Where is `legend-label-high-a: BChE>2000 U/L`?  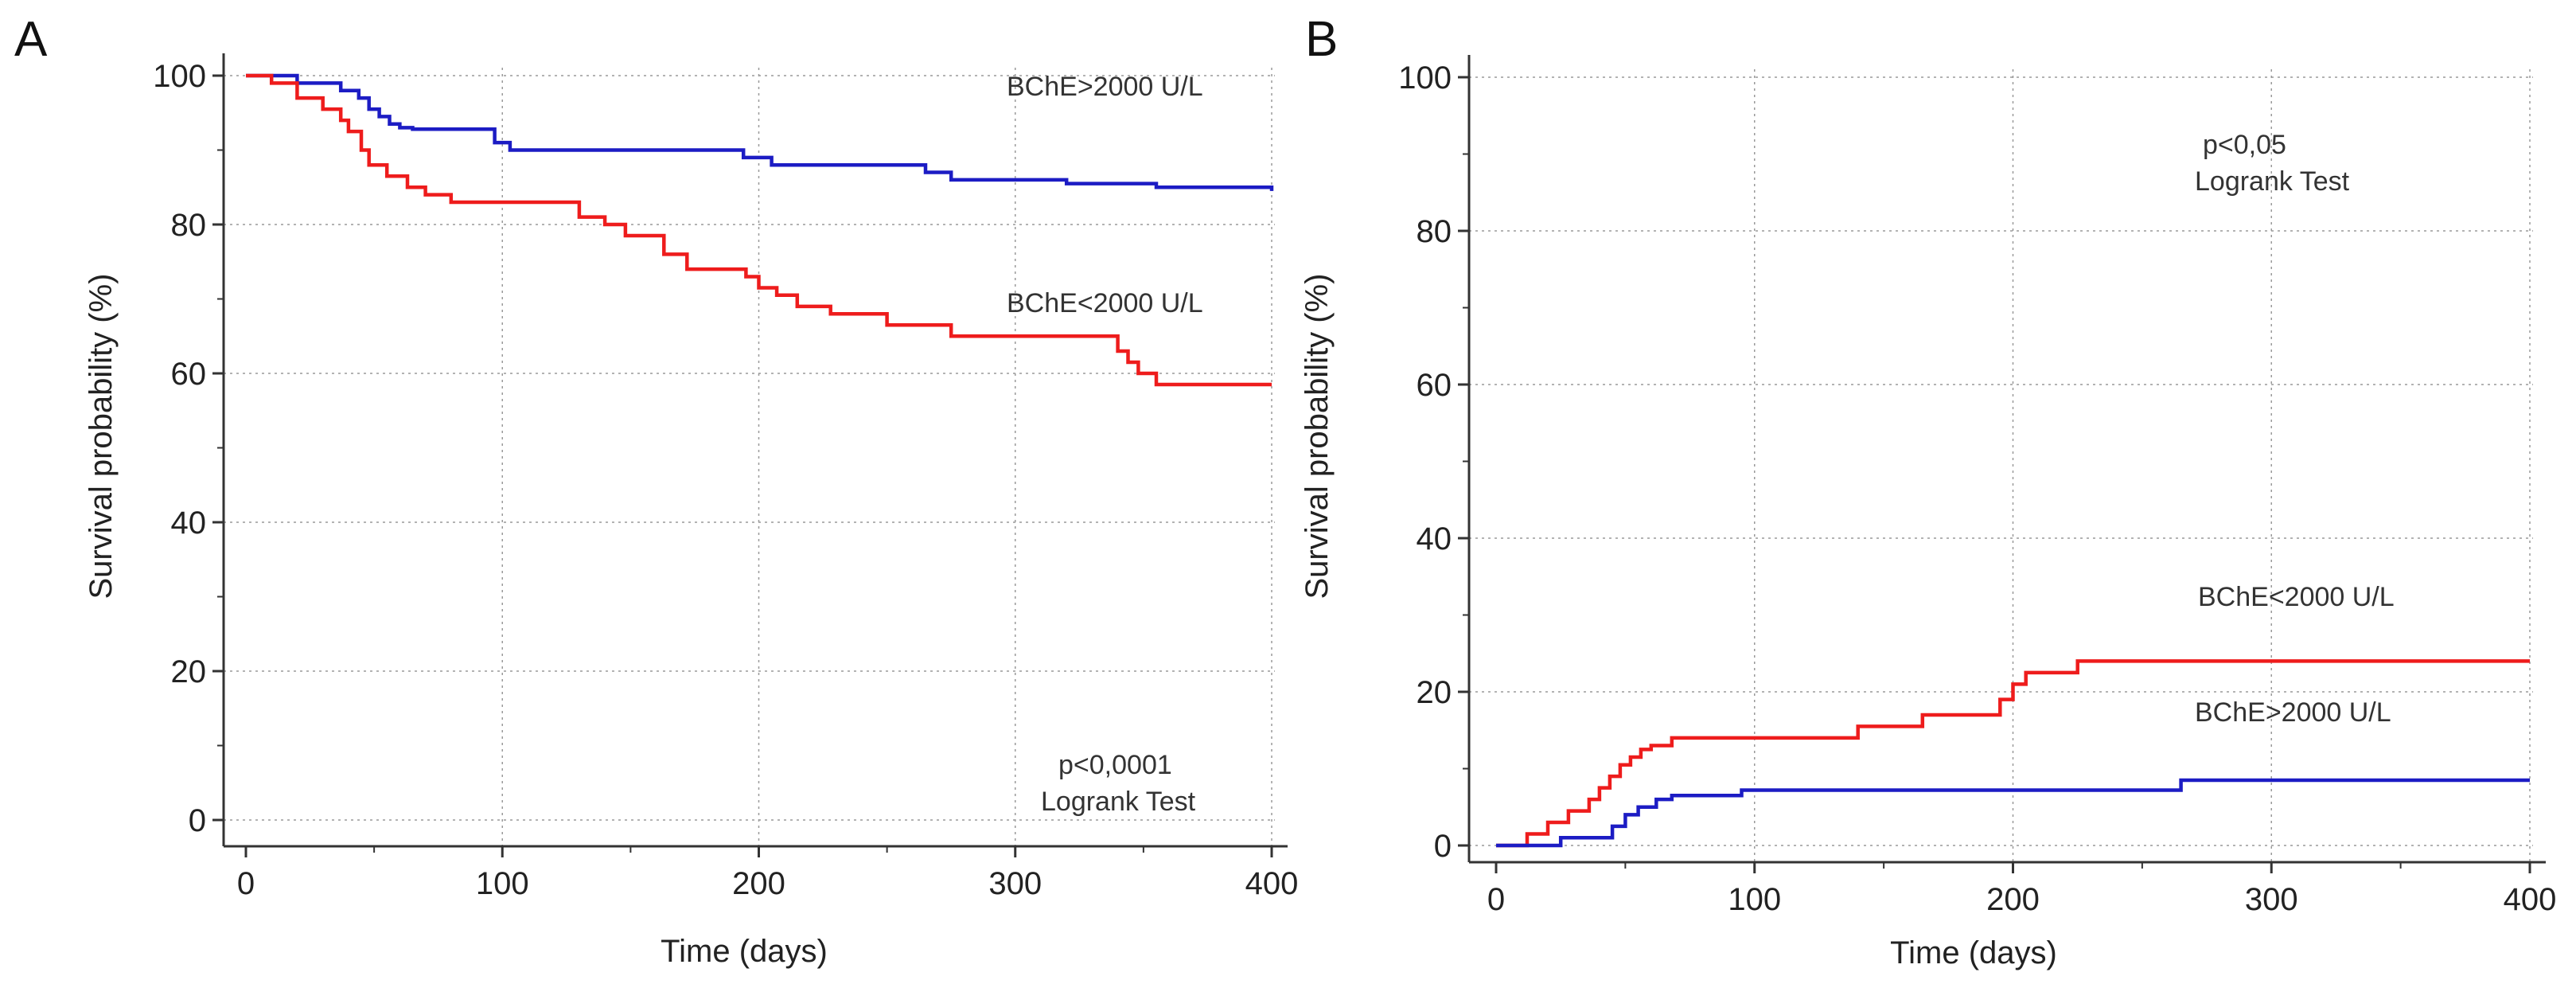 legend-label-high-a: BChE>2000 U/L is located at coordinates (1105, 87).